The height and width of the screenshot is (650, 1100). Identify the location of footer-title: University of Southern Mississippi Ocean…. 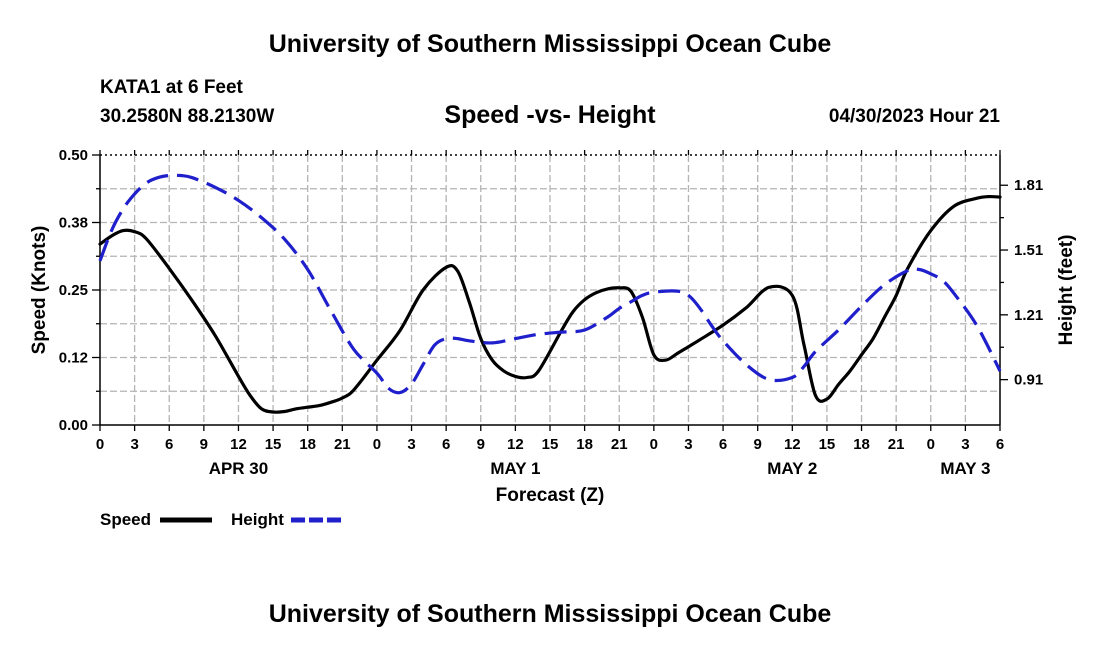
(550, 614).